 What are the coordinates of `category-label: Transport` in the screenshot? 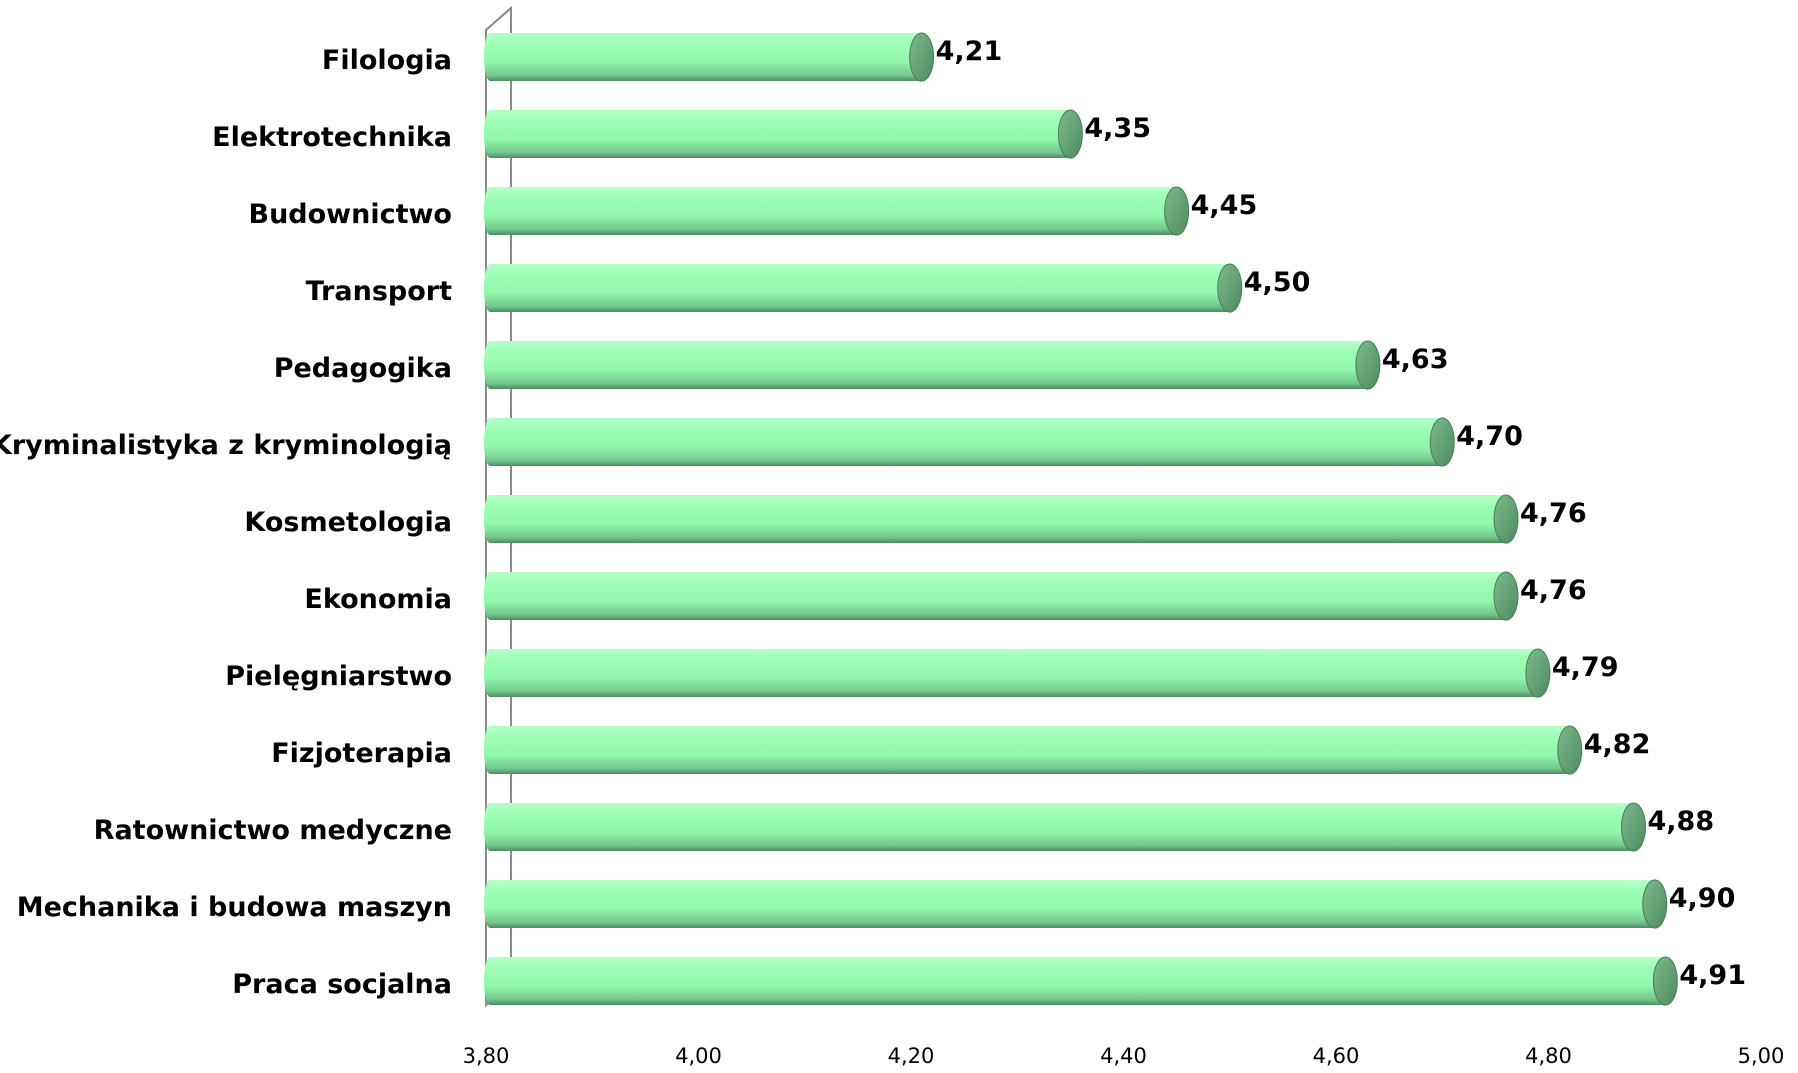 It's located at (379, 291).